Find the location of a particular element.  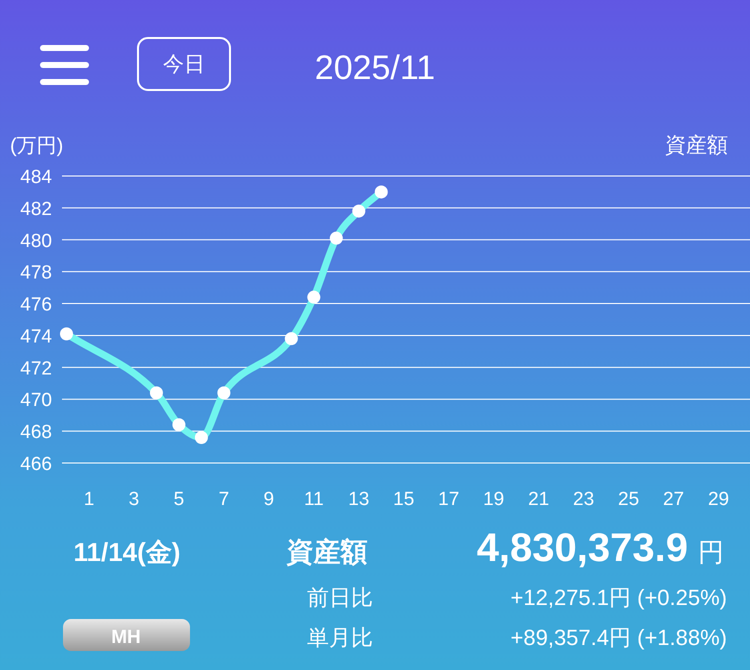

x-tick-label: 21 is located at coordinates (539, 499).